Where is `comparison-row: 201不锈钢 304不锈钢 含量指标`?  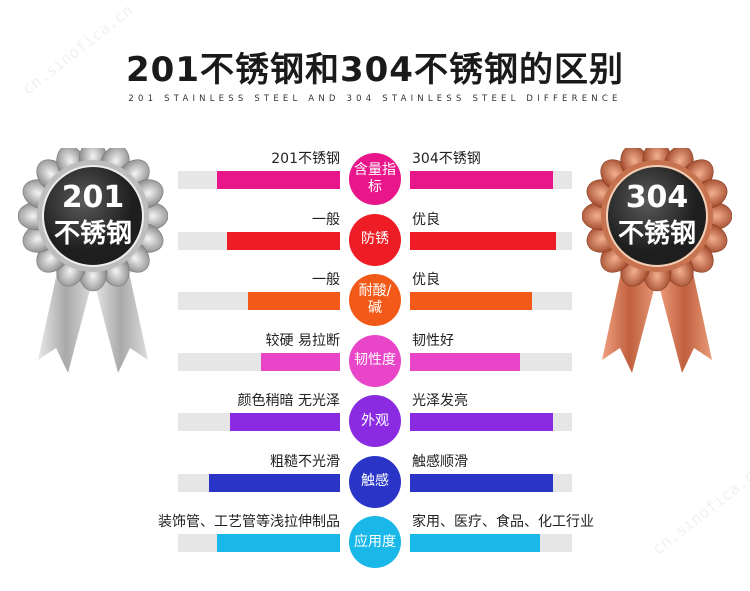 comparison-row: 201不锈钢 304不锈钢 含量指标 is located at coordinates (375, 178).